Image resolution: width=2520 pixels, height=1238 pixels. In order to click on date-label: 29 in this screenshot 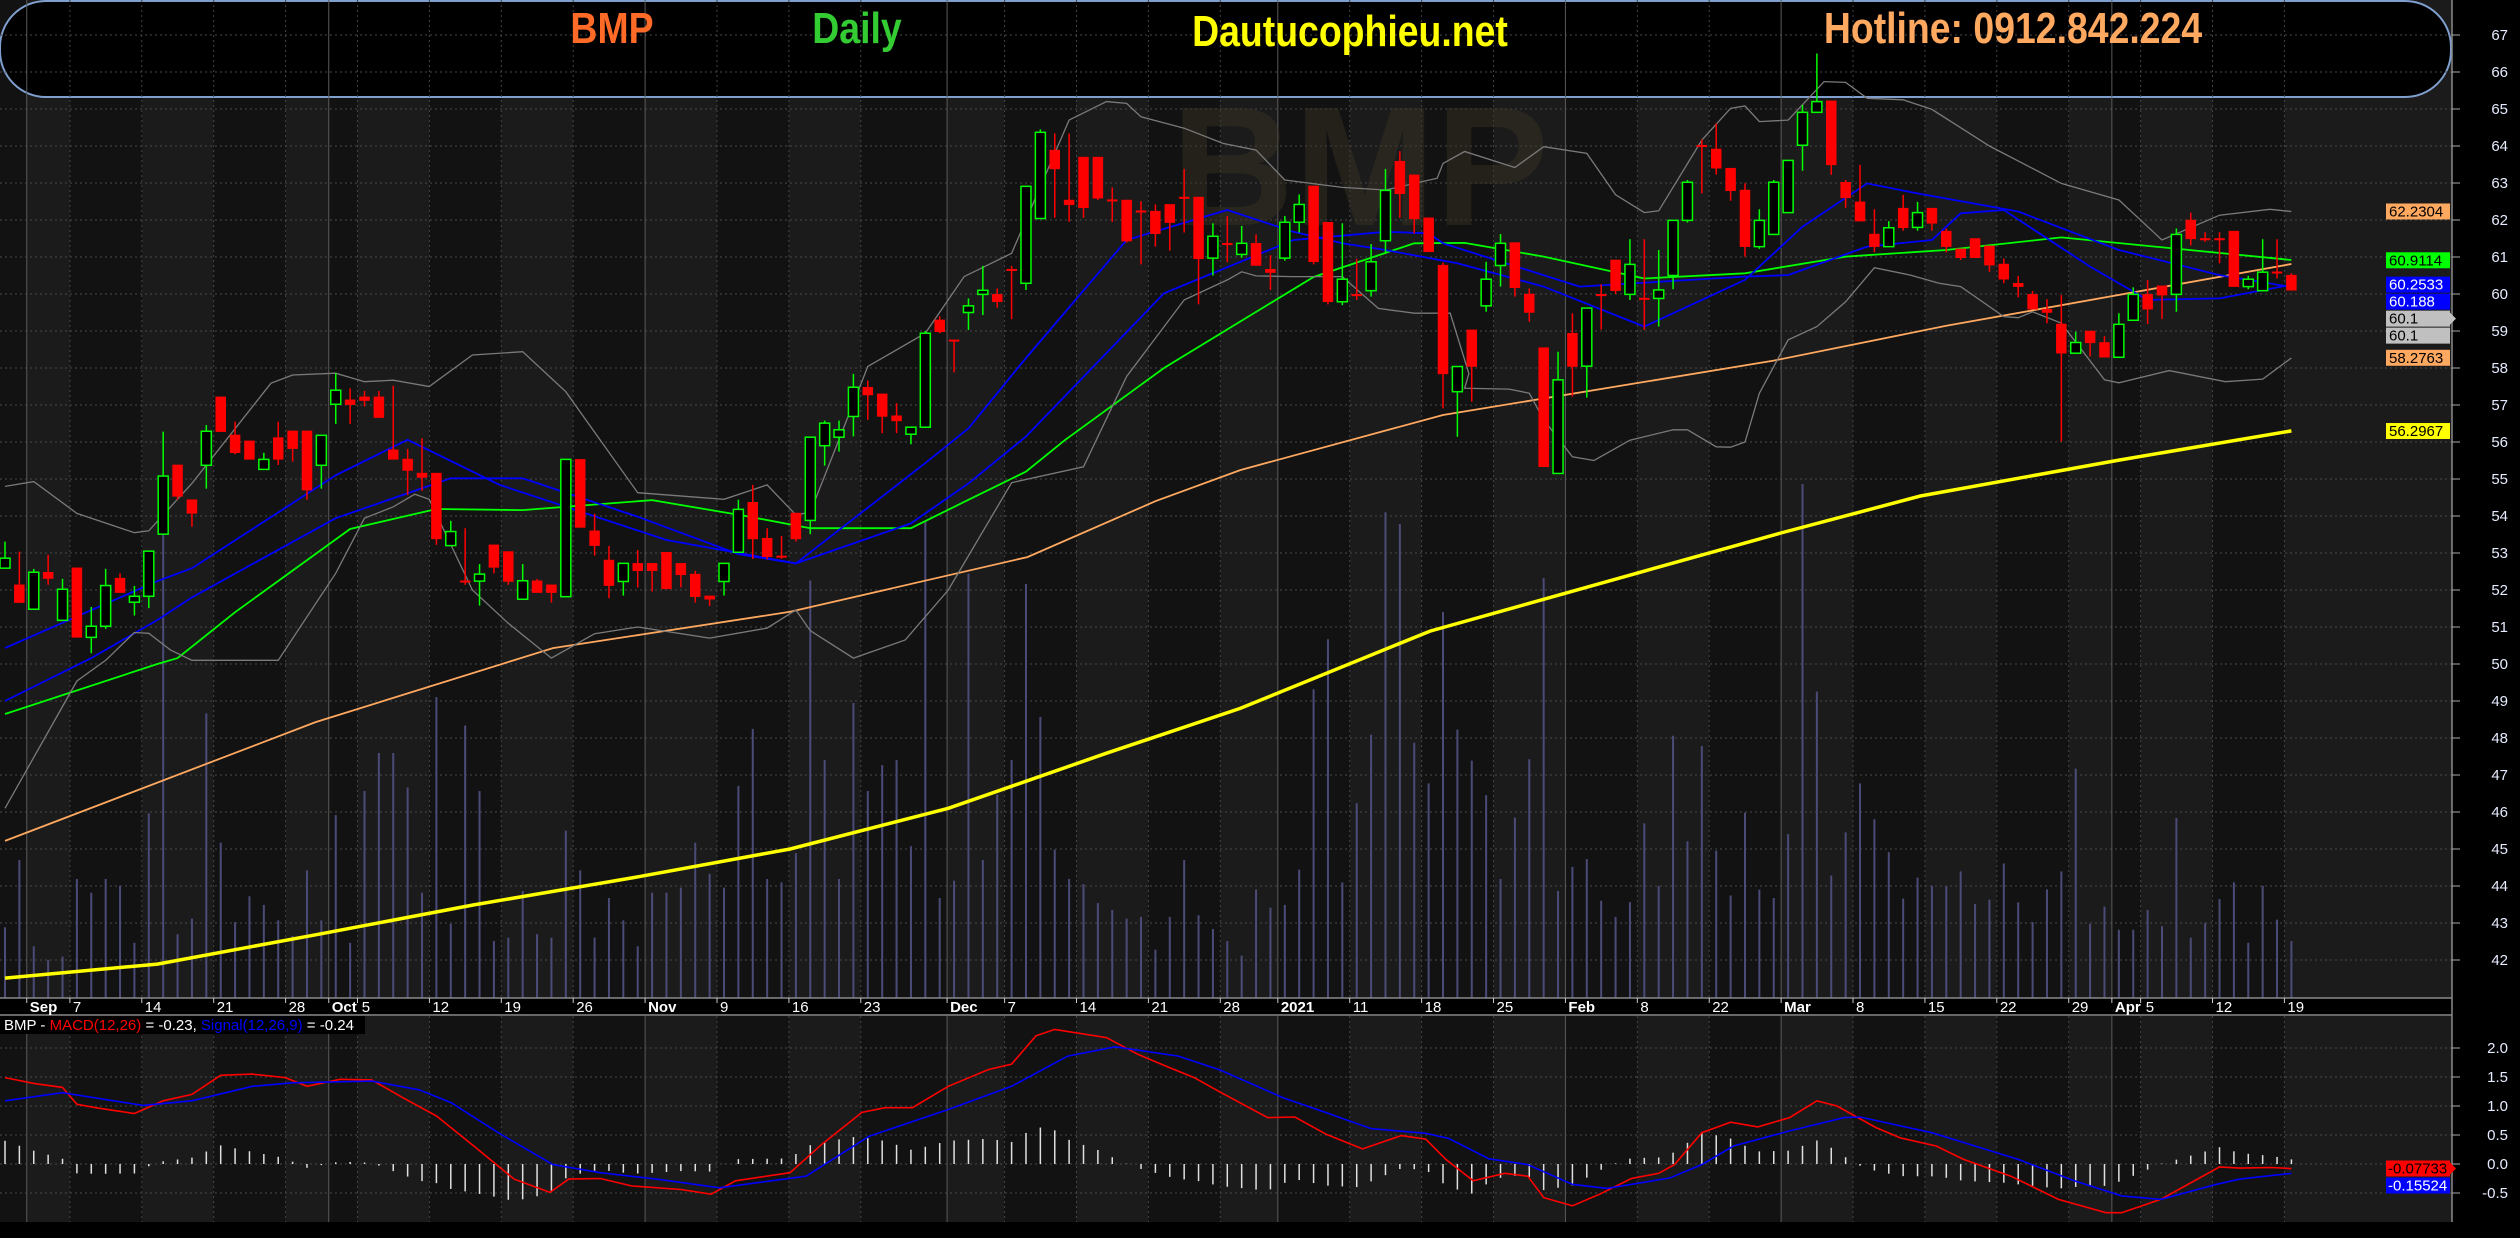, I will do `click(2080, 1007)`.